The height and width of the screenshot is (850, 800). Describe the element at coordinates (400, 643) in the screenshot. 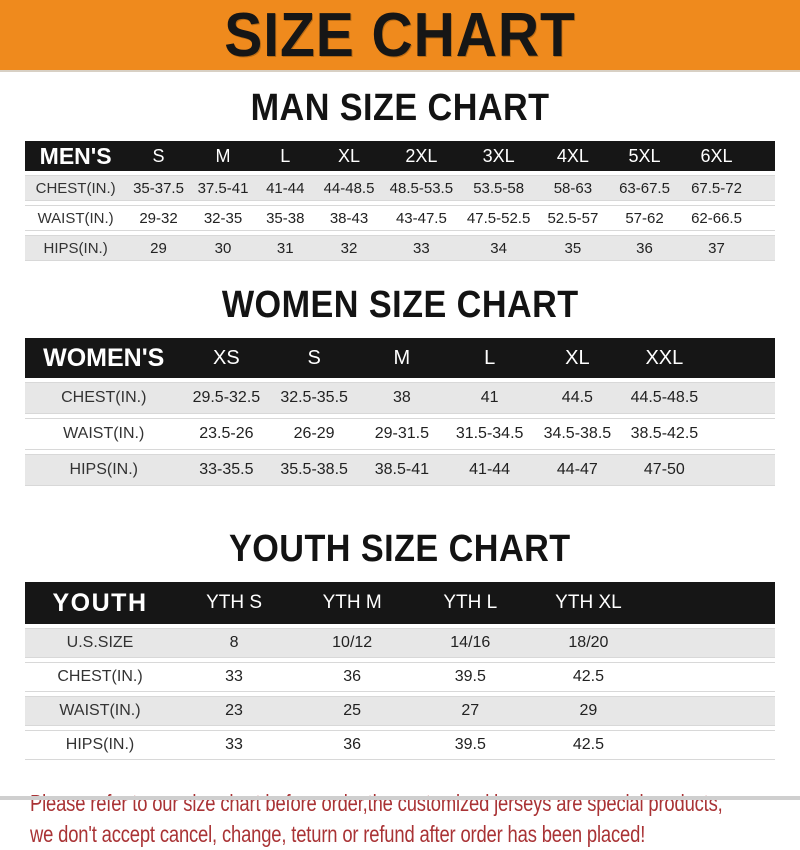

I see `youth-ussize-row: U.S.SIZE 8 10/12 14/16 18/20` at that location.